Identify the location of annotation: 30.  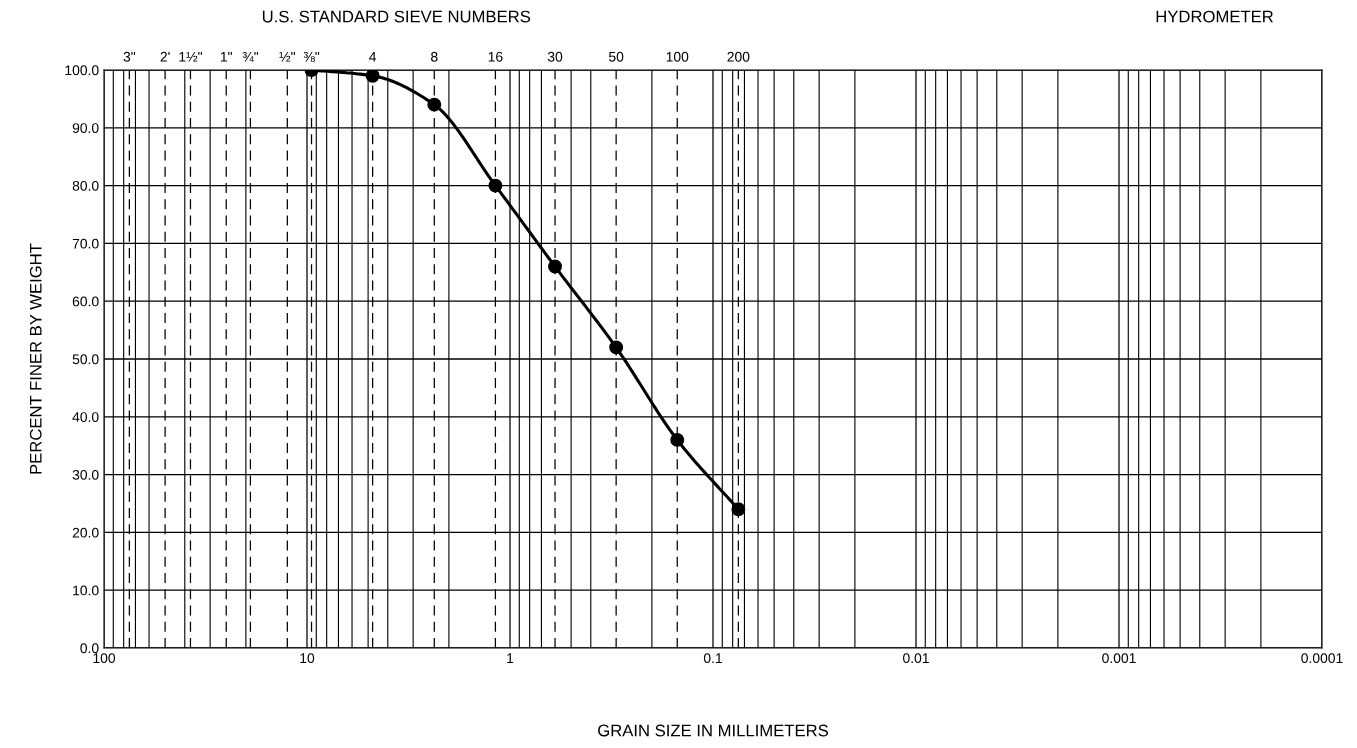
(555, 56).